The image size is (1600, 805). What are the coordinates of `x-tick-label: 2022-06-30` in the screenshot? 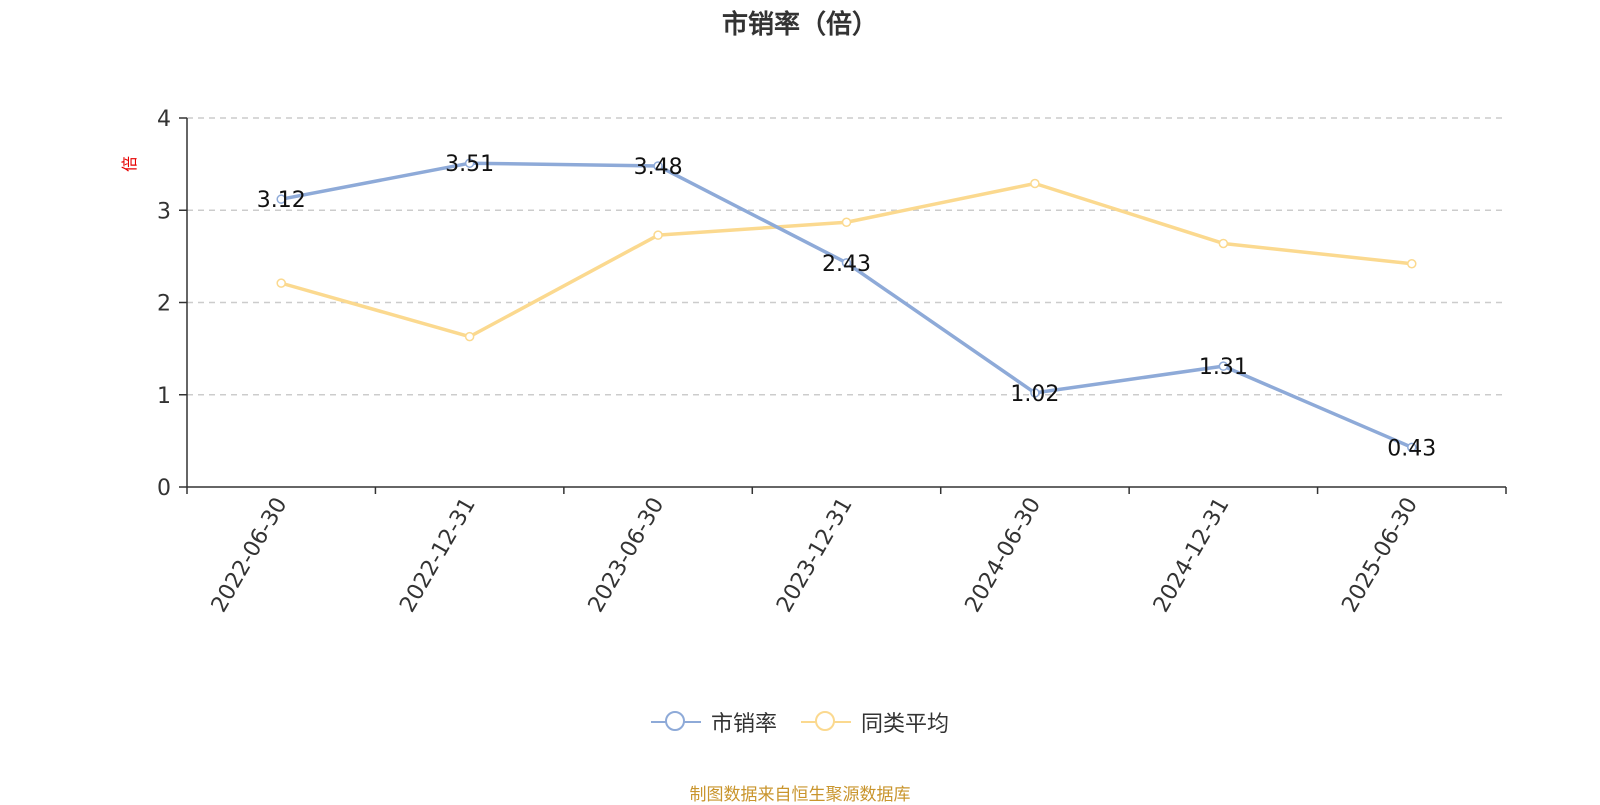 It's located at (250, 555).